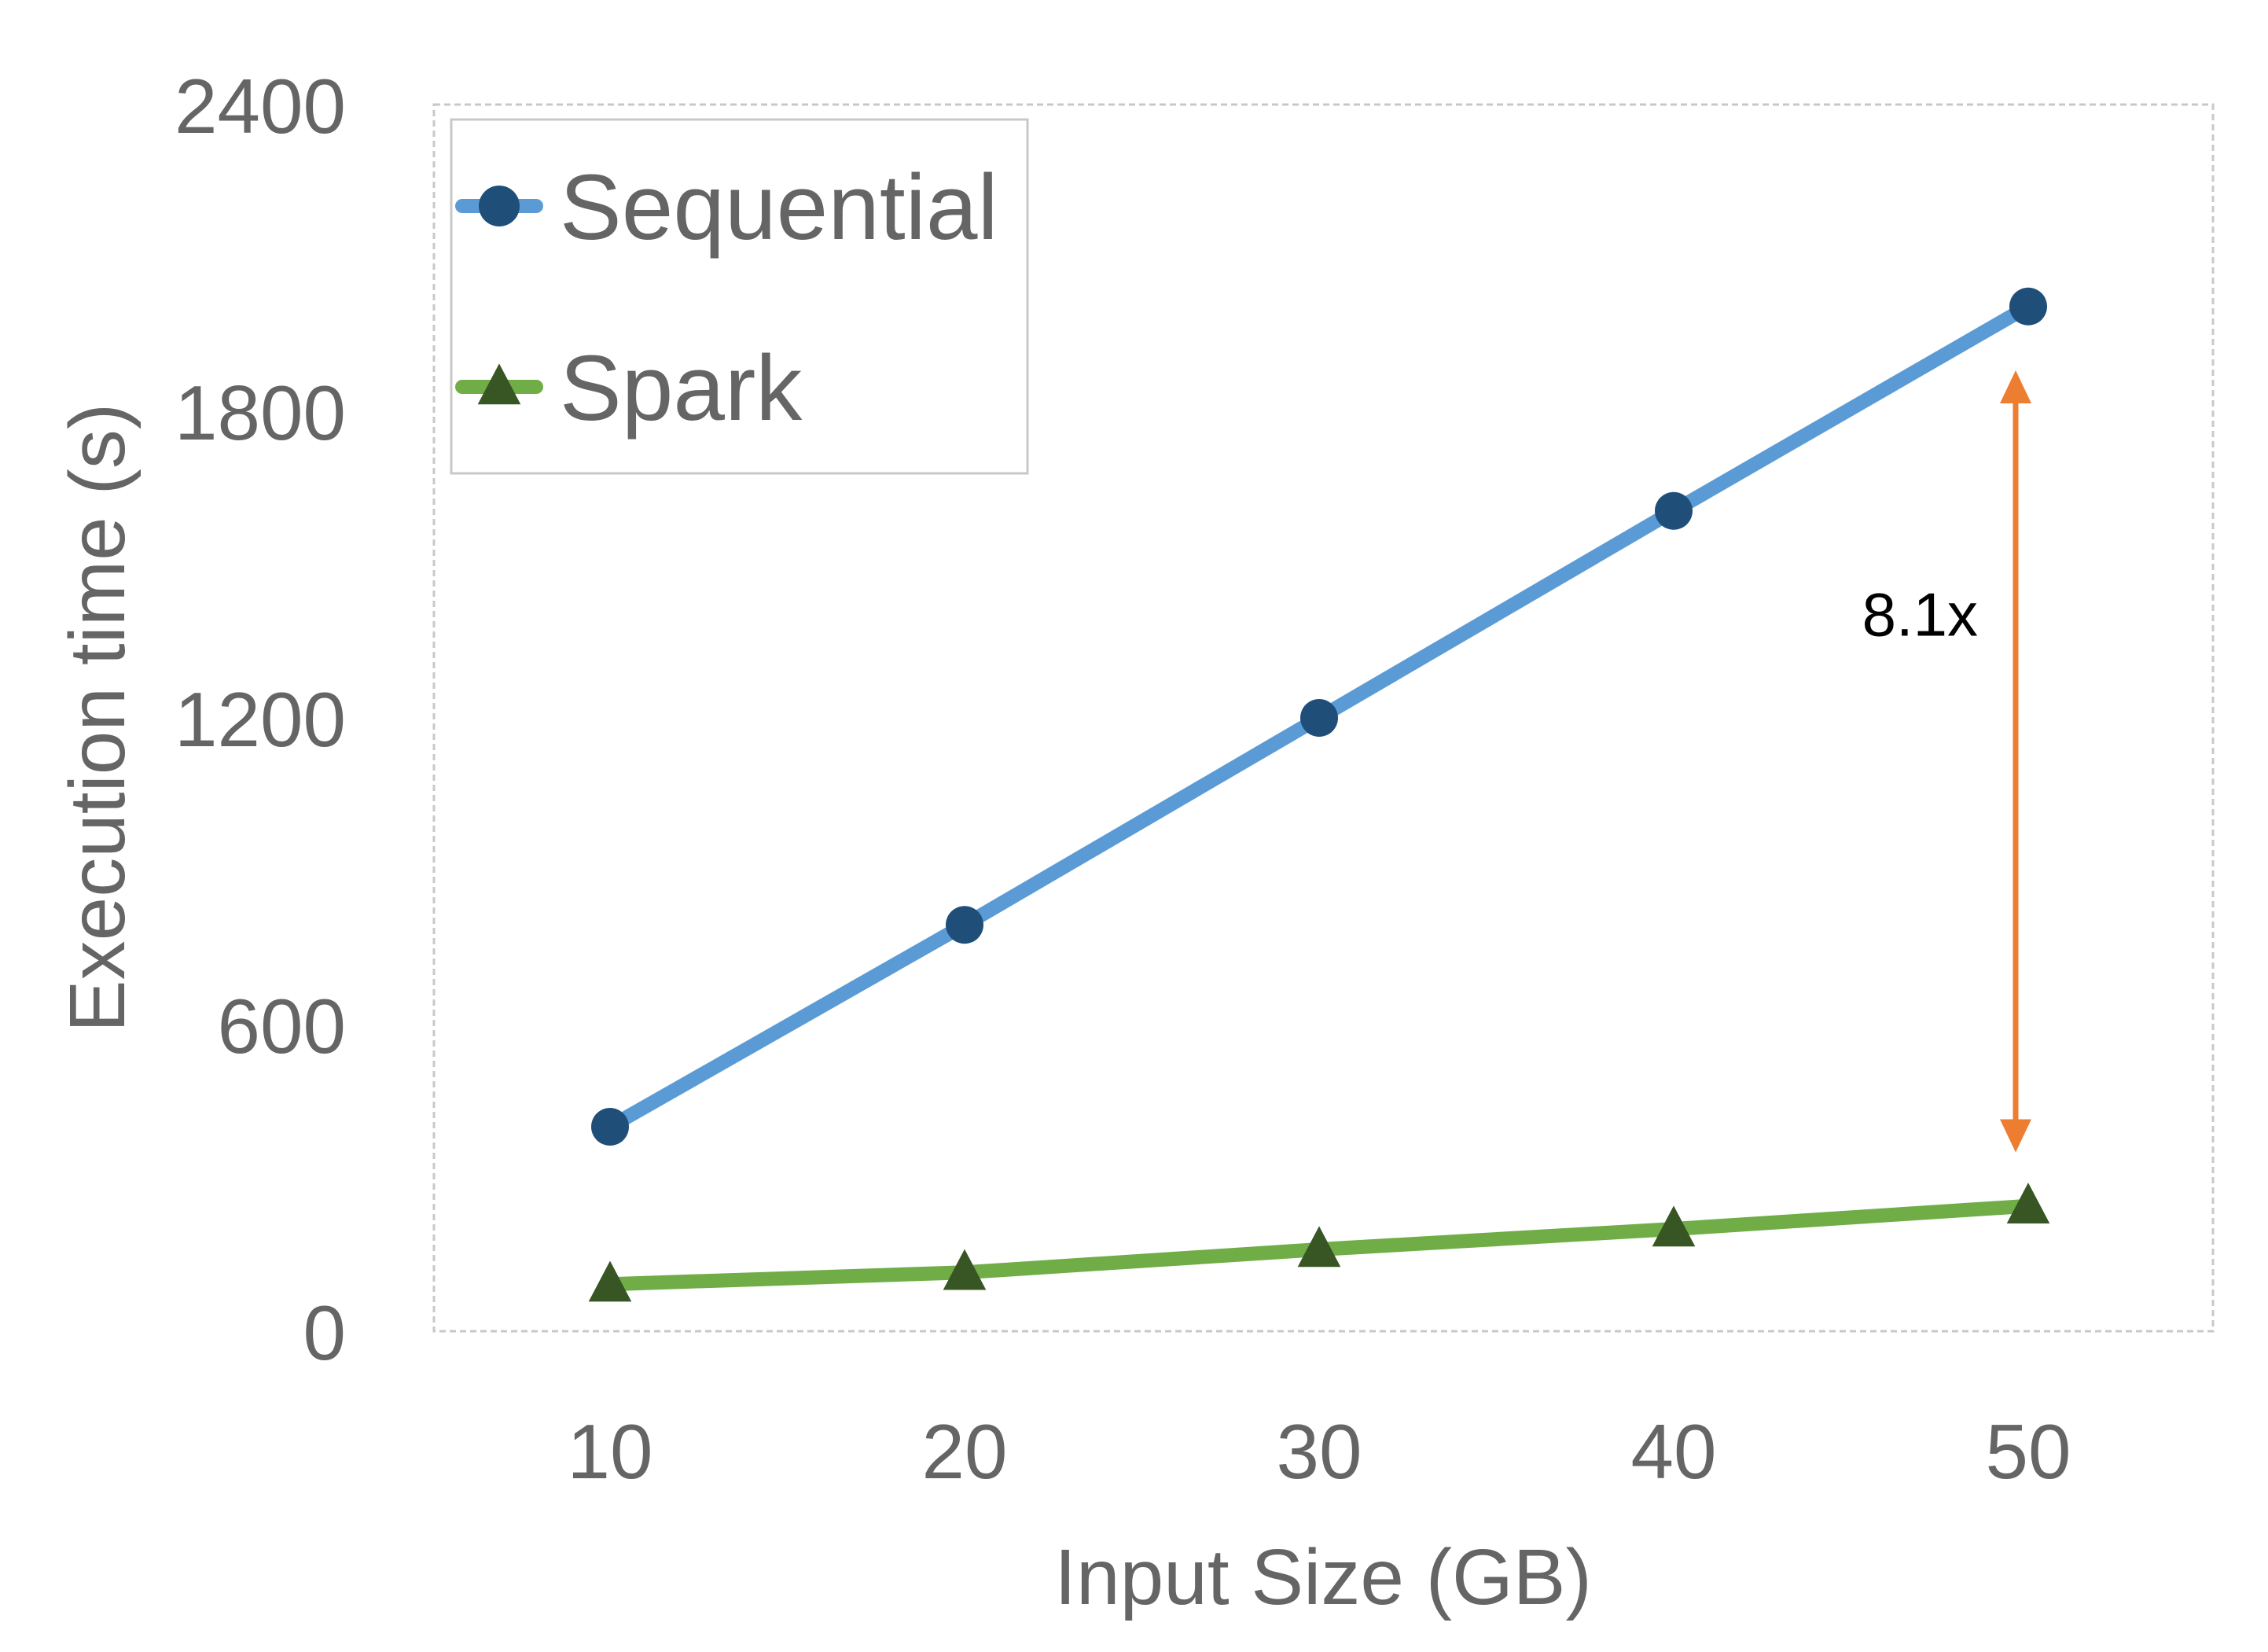 Image resolution: width=2268 pixels, height=1652 pixels. What do you see at coordinates (260, 106) in the screenshot?
I see `y-tick-label: 2400` at bounding box center [260, 106].